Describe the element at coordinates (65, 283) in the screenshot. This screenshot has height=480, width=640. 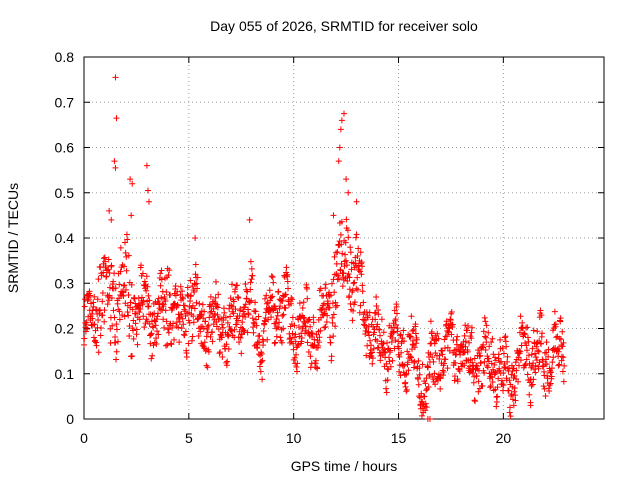
I see `y-tick-label: 0.3` at that location.